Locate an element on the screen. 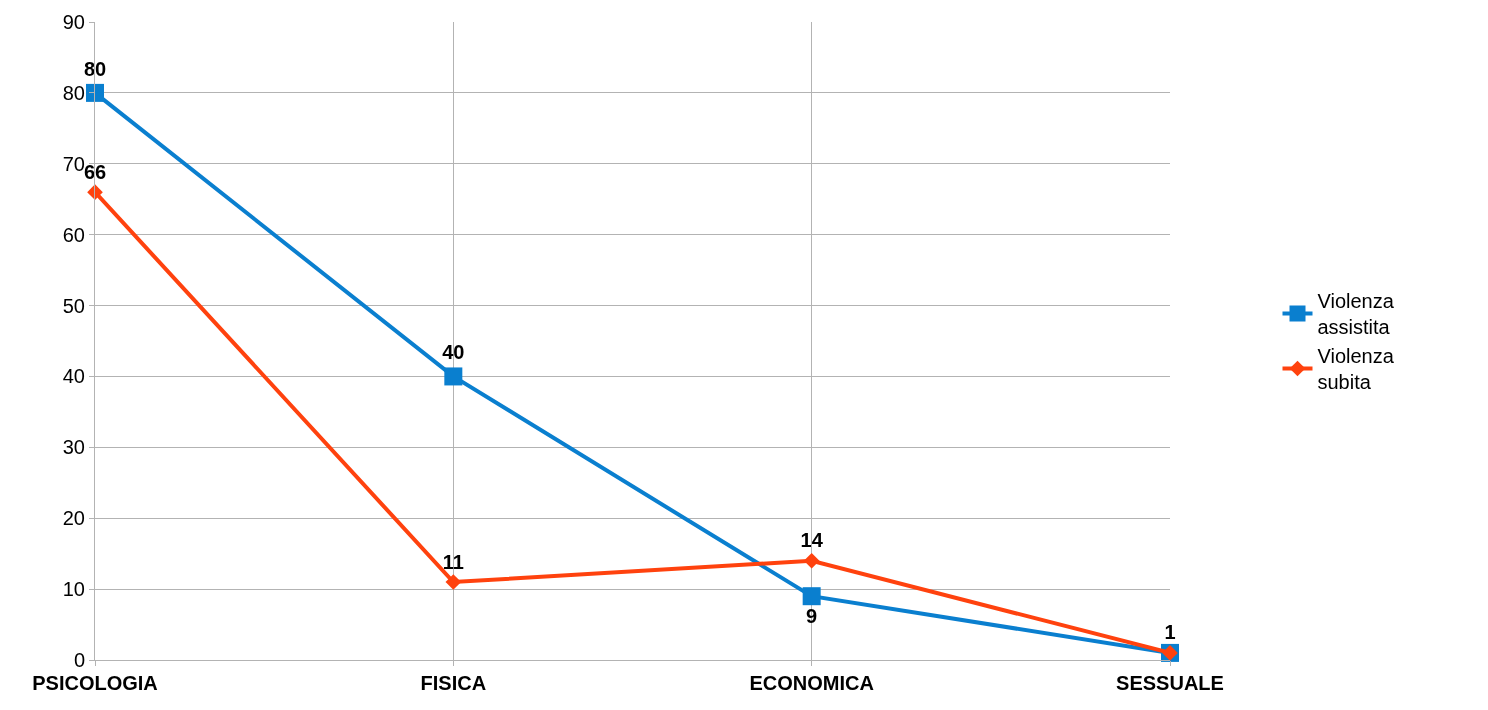 The height and width of the screenshot is (710, 1488). y-tick-label: 50 is located at coordinates (73, 305).